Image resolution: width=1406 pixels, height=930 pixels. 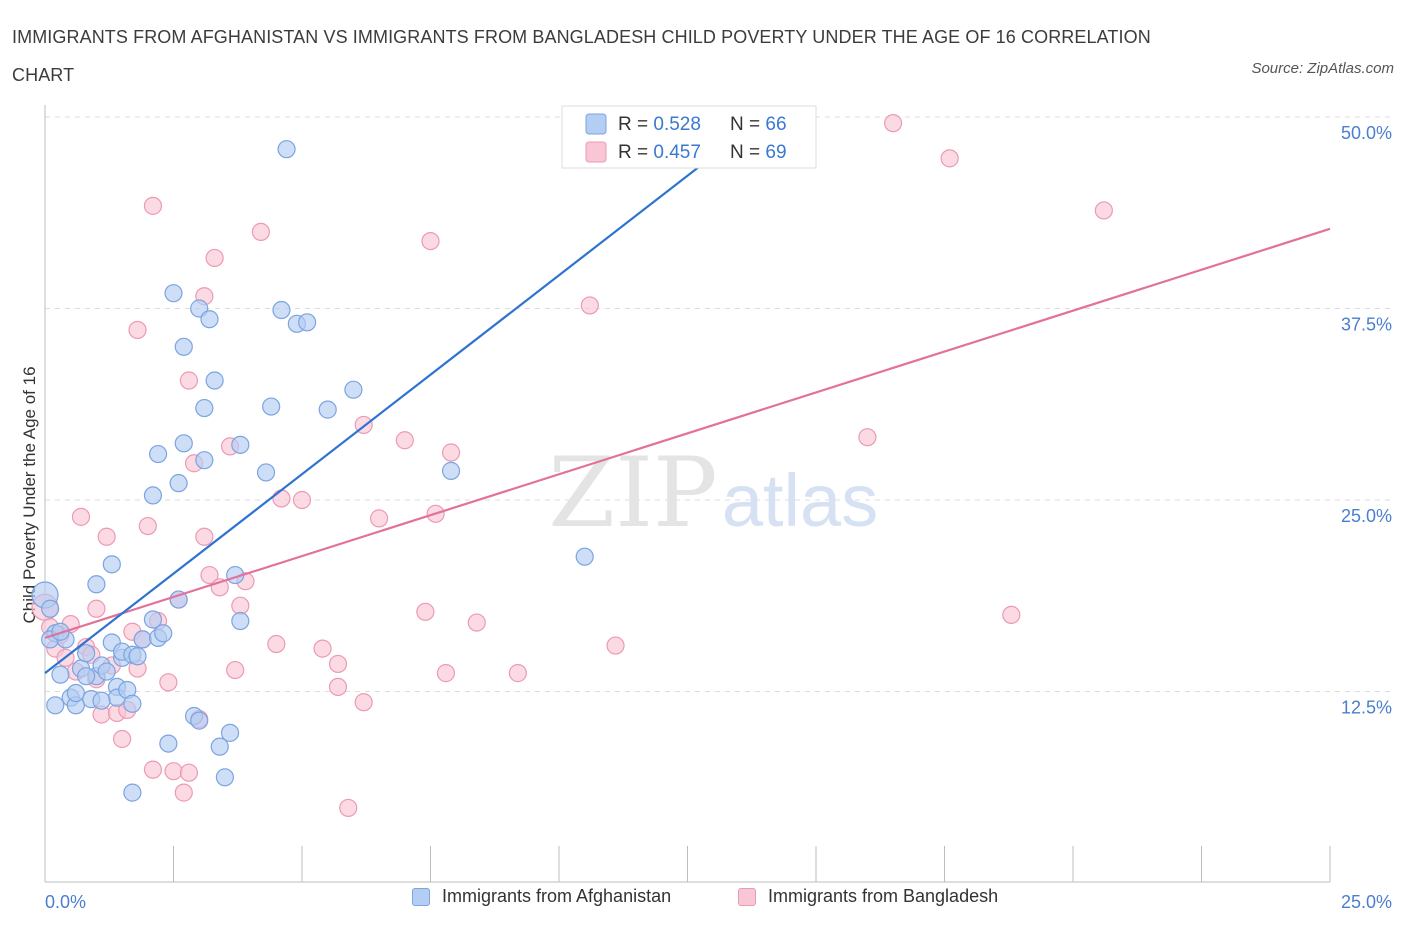 I want to click on legend-r-value-1: 0.528, so click(x=677, y=124).